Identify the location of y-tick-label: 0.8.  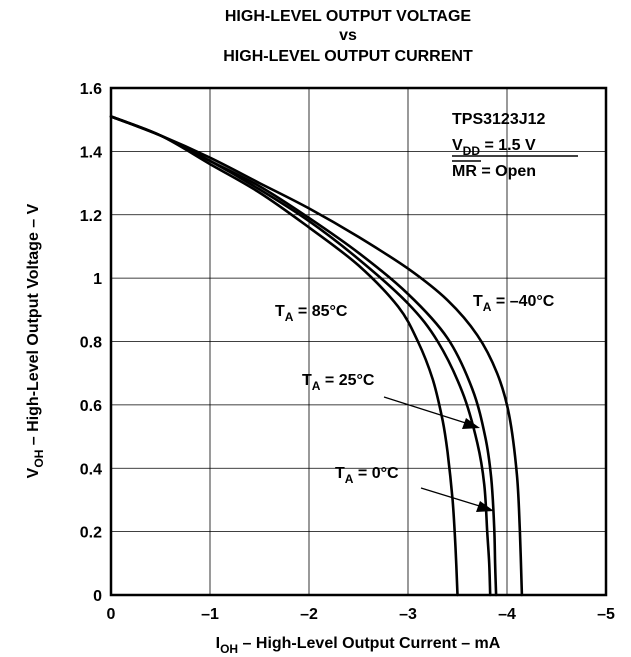
(91, 343).